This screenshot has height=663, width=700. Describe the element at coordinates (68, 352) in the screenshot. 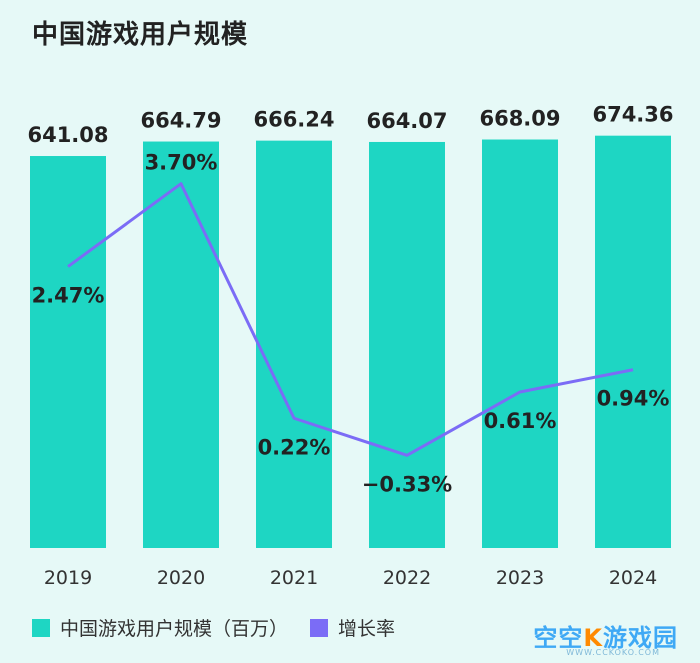

I see `bar-2019` at that location.